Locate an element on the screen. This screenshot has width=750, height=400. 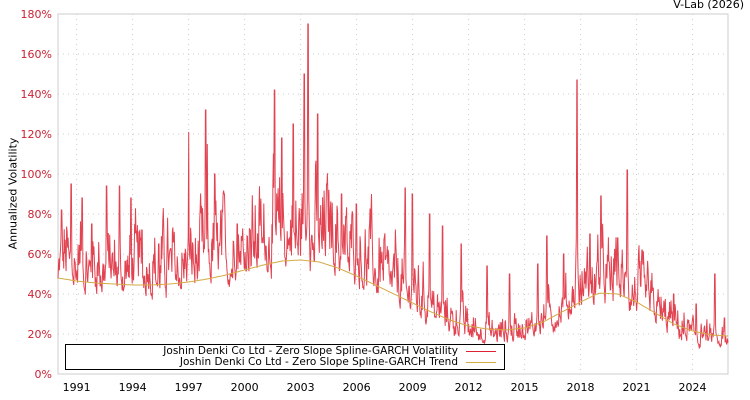
y-tick-label: 40% is located at coordinates (40, 294).